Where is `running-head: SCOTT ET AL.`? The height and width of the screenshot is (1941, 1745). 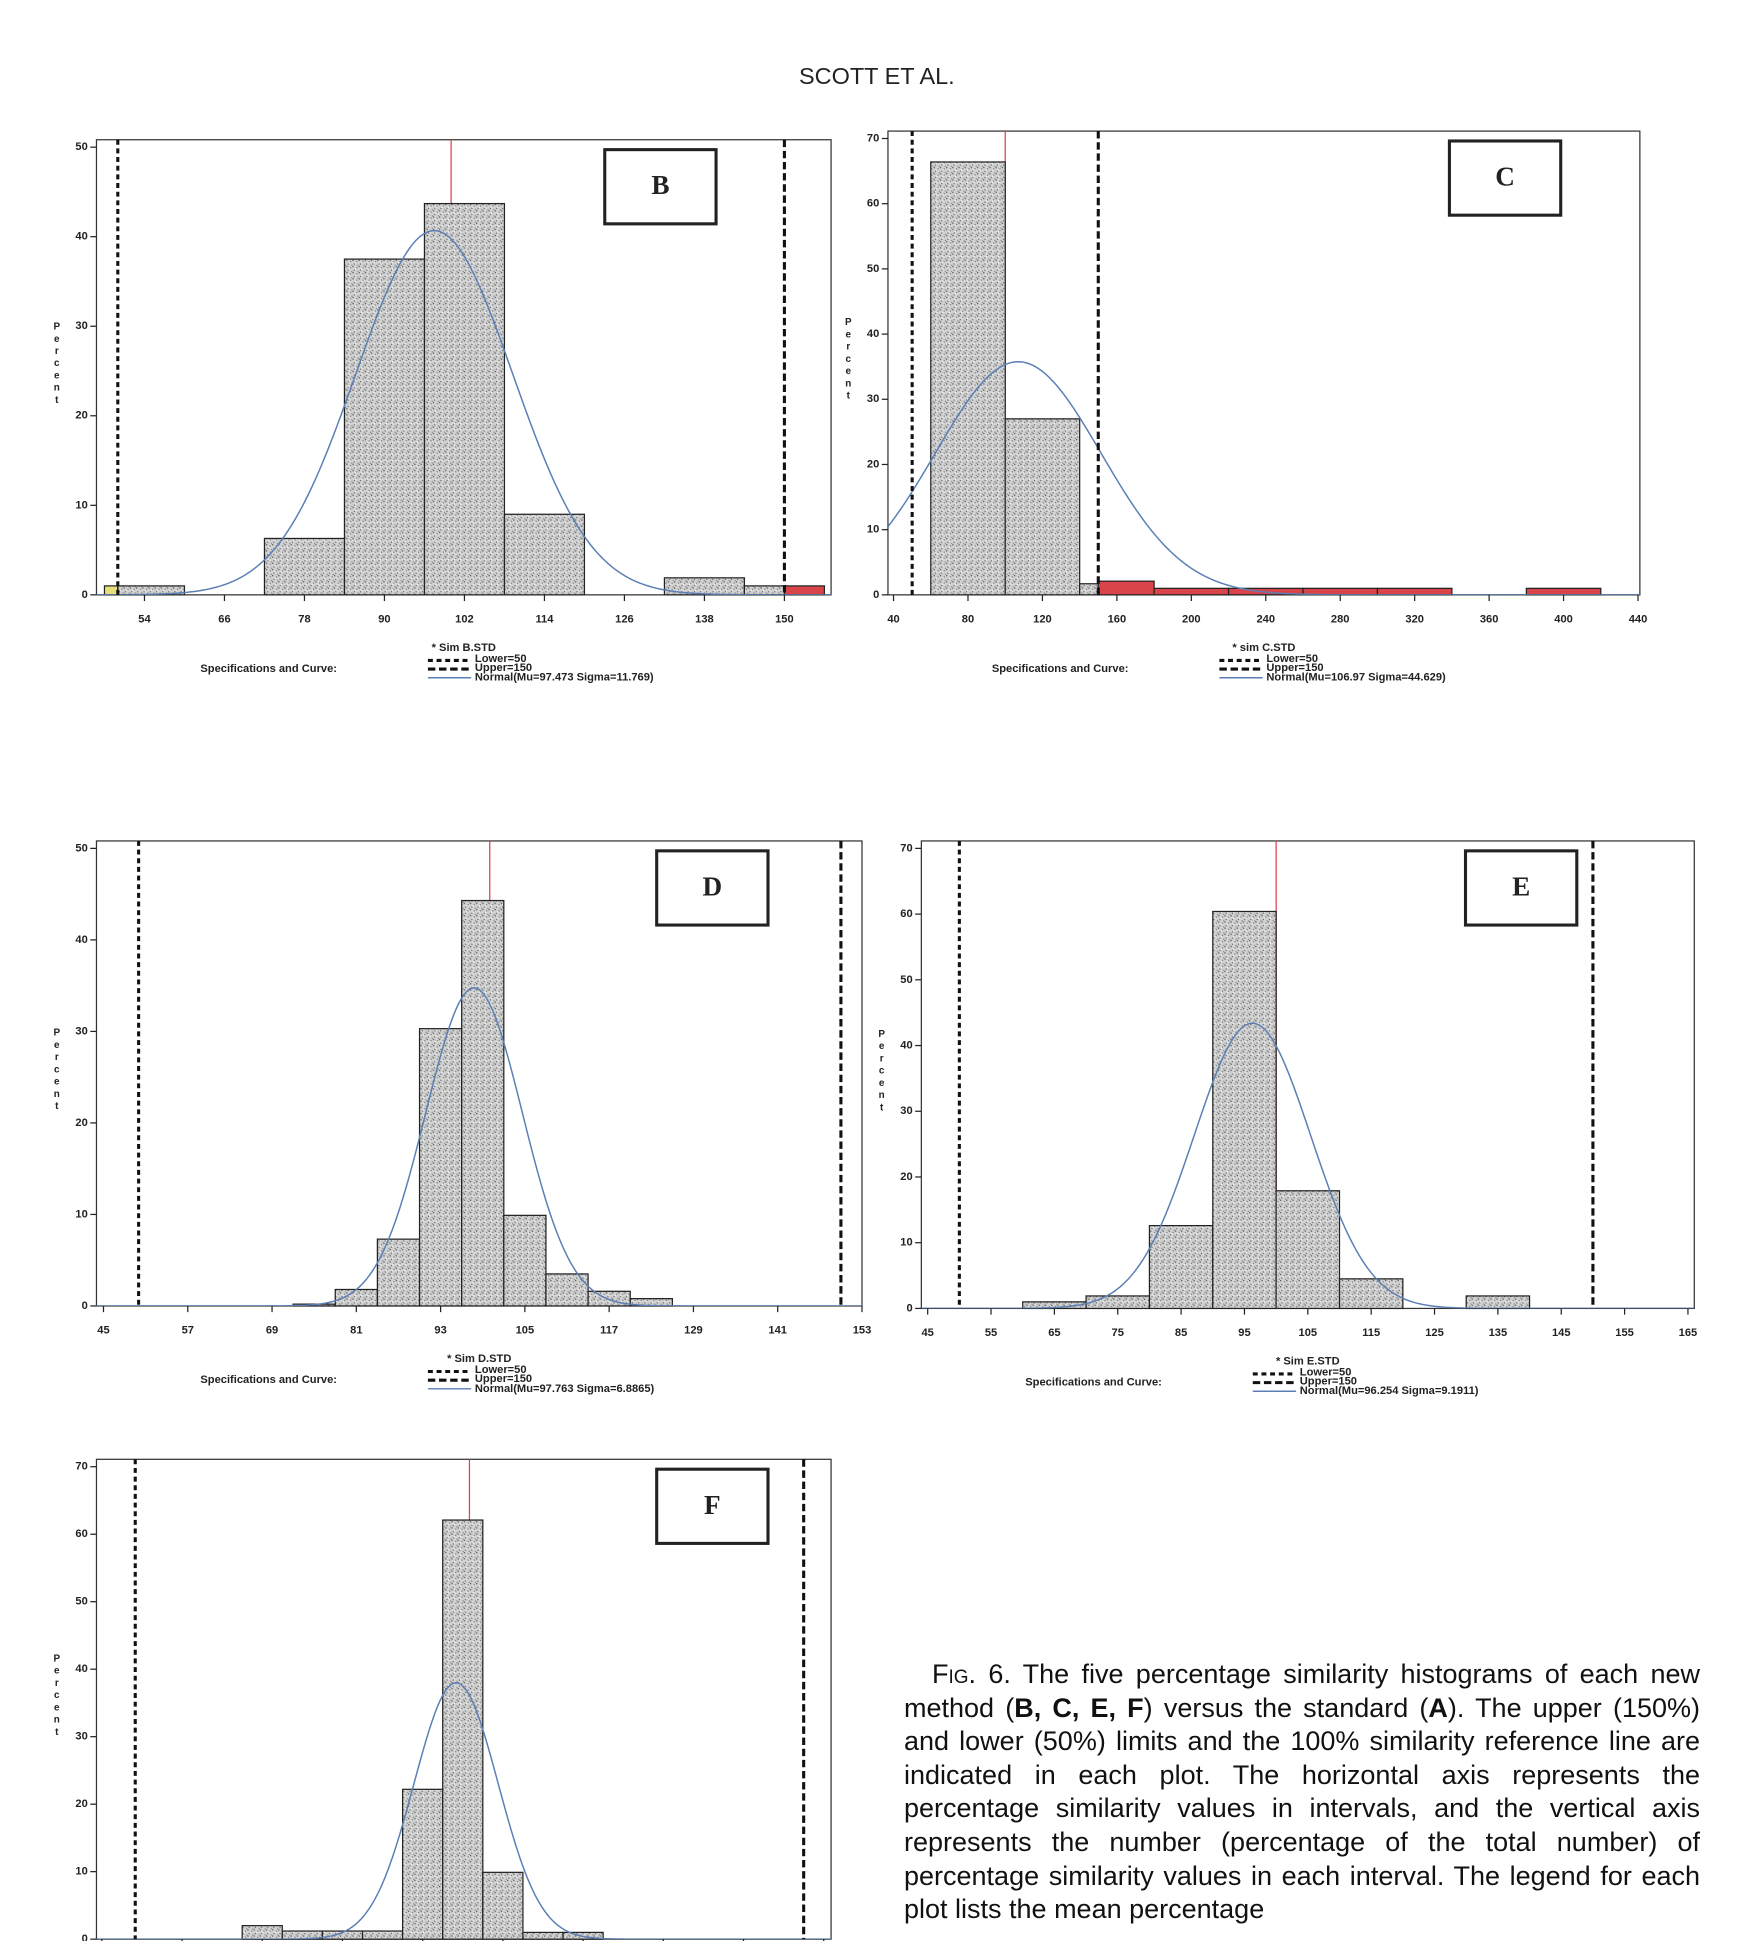
running-head: SCOTT ET AL. is located at coordinates (877, 76).